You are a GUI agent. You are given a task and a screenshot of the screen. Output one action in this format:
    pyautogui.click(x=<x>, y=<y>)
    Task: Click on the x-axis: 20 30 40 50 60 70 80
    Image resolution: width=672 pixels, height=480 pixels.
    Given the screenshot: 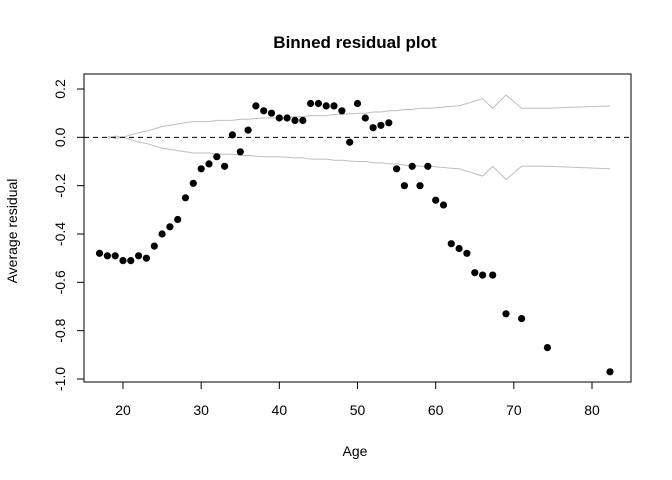 What is the action you would take?
    pyautogui.click(x=357, y=399)
    